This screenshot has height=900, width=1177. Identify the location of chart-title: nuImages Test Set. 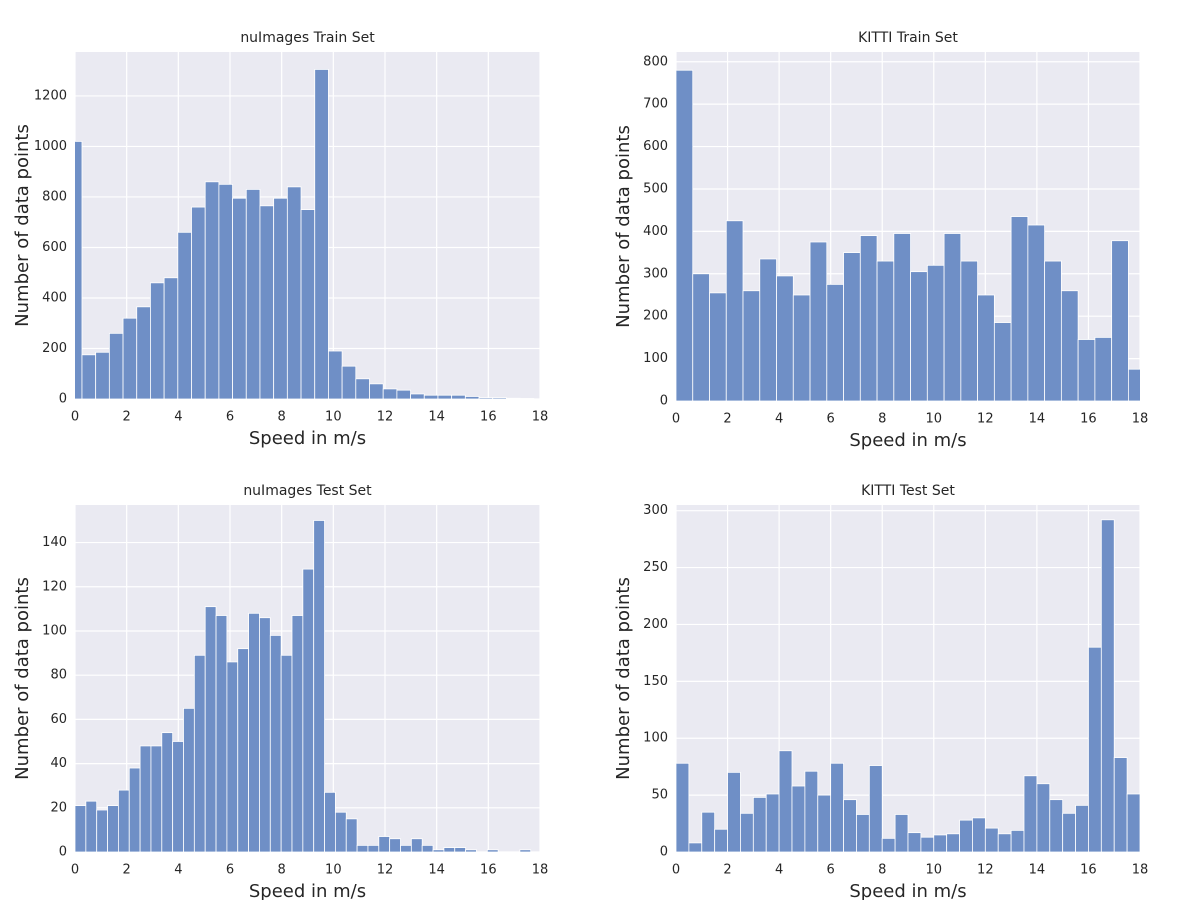
(307, 491).